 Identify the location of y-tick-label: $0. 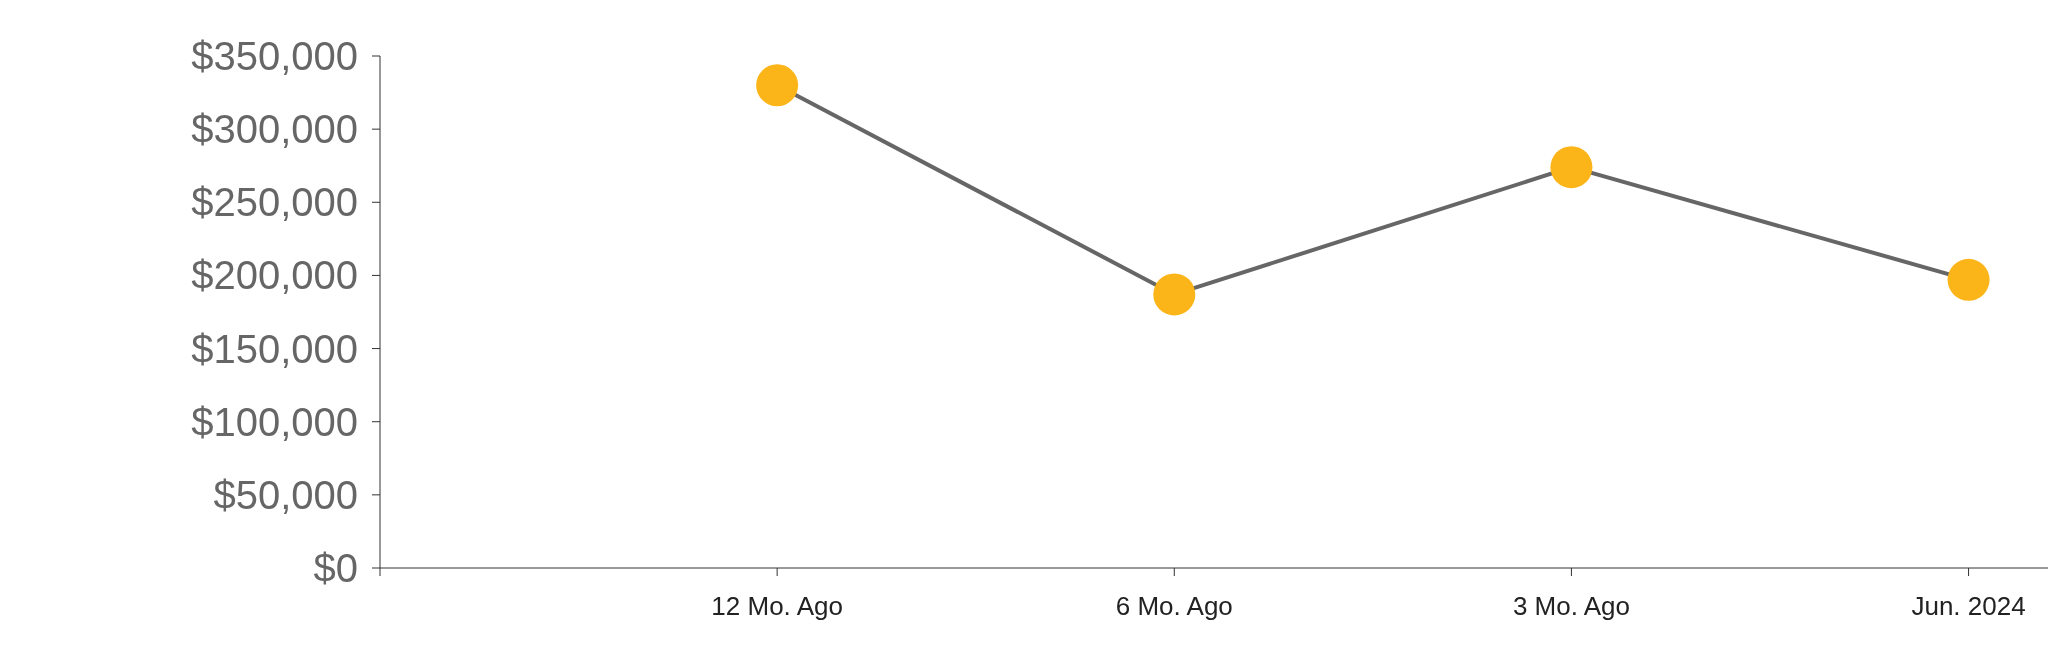
(335, 568).